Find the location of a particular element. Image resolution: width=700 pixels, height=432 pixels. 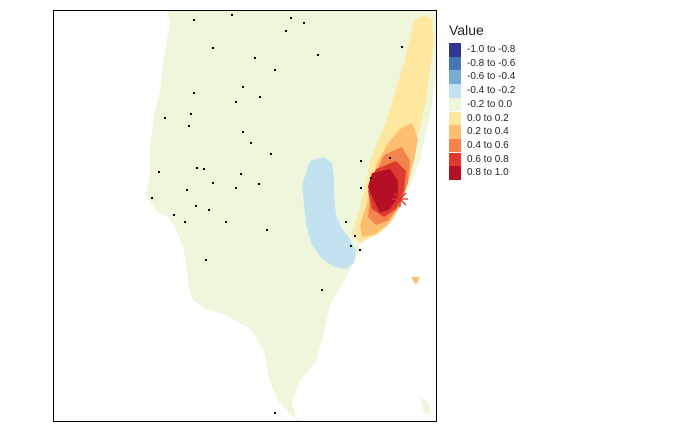

legend-label: -1.0 to -0.8 is located at coordinates (491, 49).